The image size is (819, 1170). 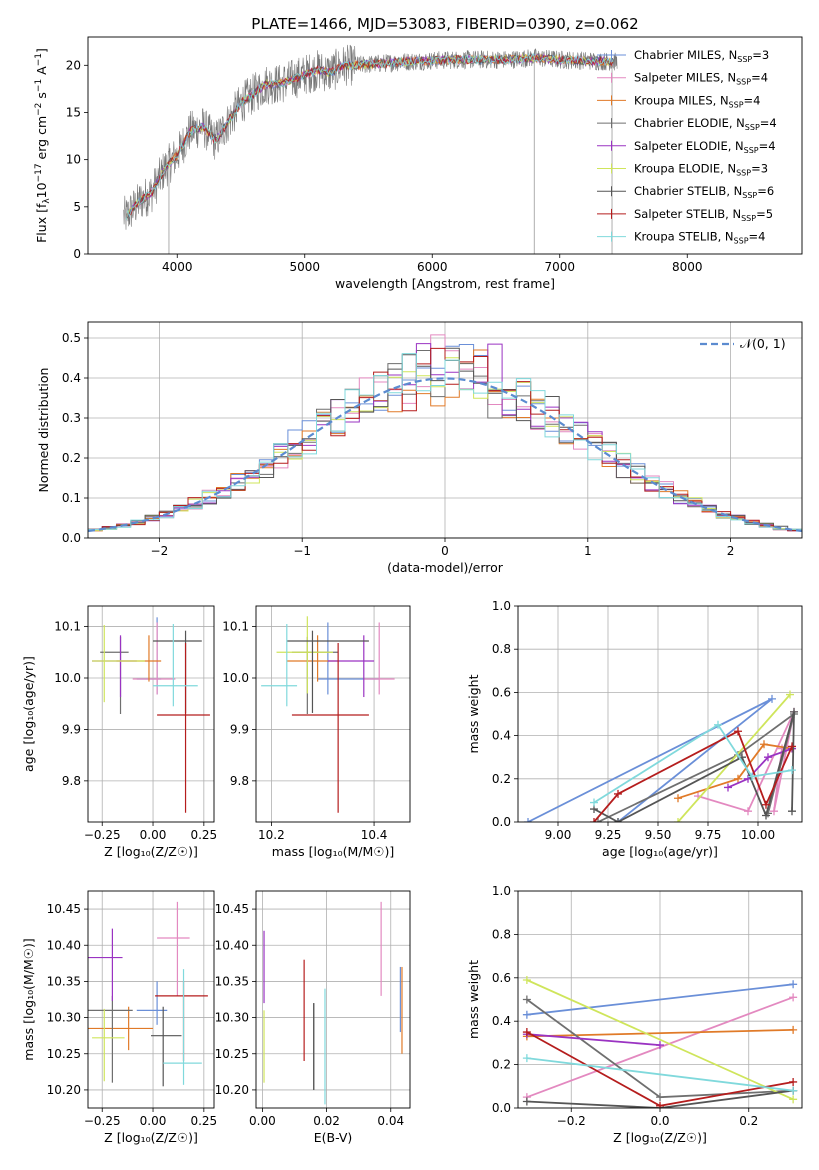 I want to click on y-axis-label: mass weight, so click(x=473, y=713).